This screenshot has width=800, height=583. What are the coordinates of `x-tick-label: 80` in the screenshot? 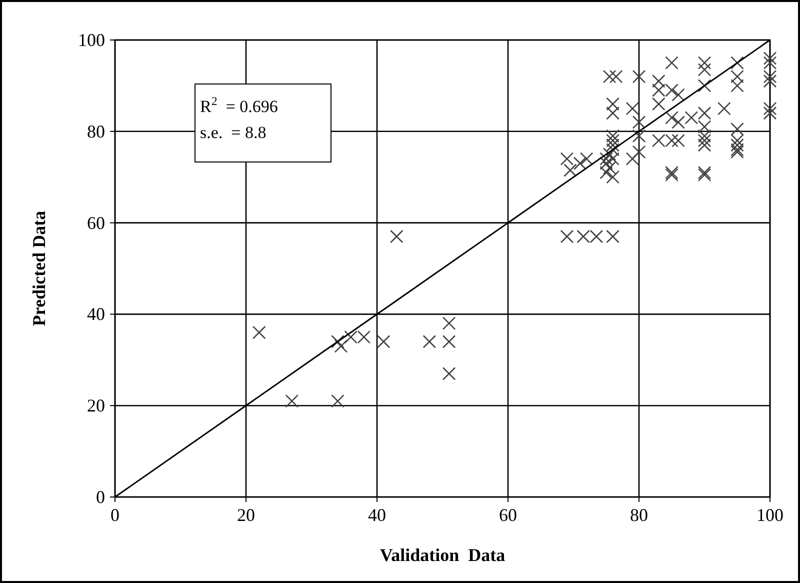 It's located at (639, 515).